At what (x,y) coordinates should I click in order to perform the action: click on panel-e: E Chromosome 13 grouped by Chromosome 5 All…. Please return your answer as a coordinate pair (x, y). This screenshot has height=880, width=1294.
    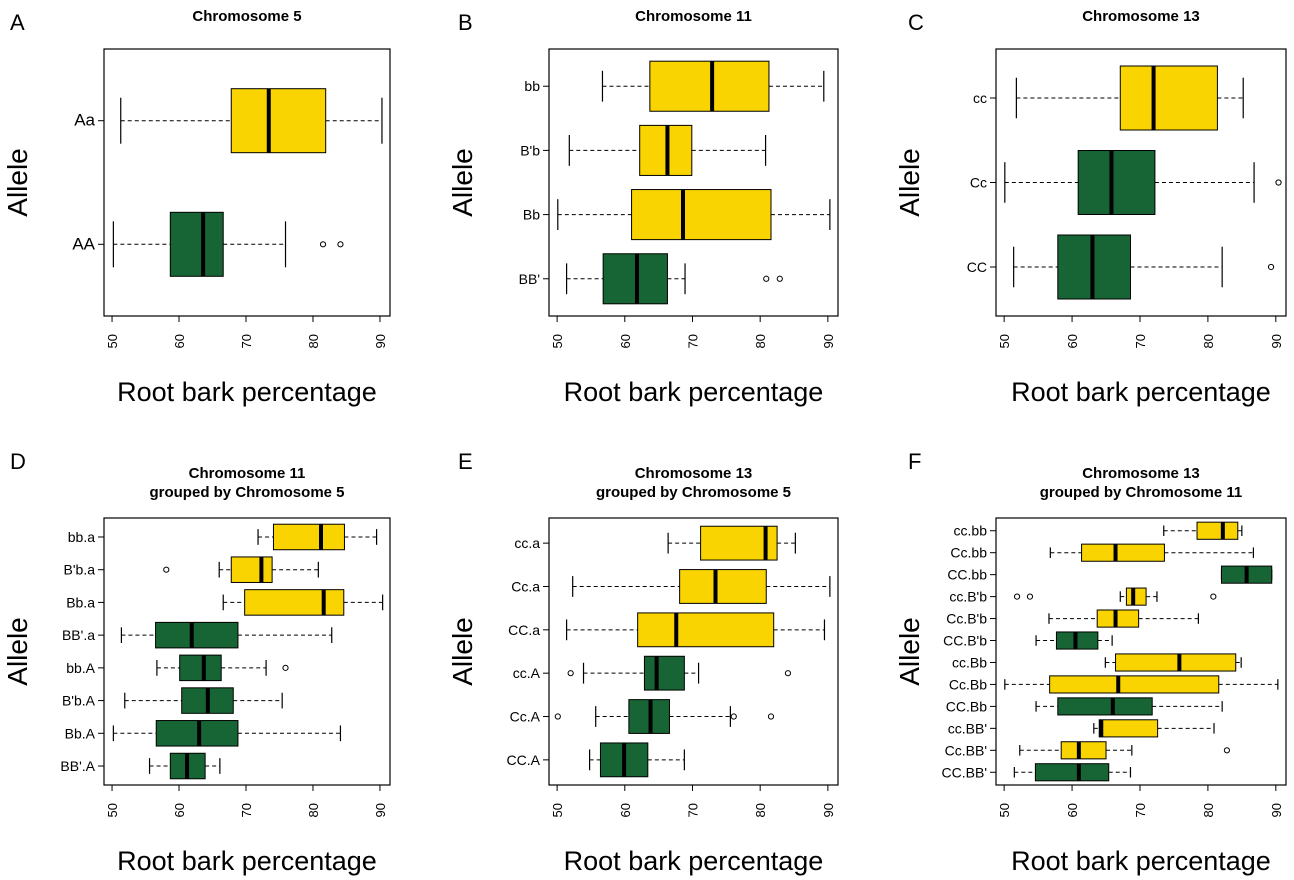
    Looking at the image, I should click on (643, 662).